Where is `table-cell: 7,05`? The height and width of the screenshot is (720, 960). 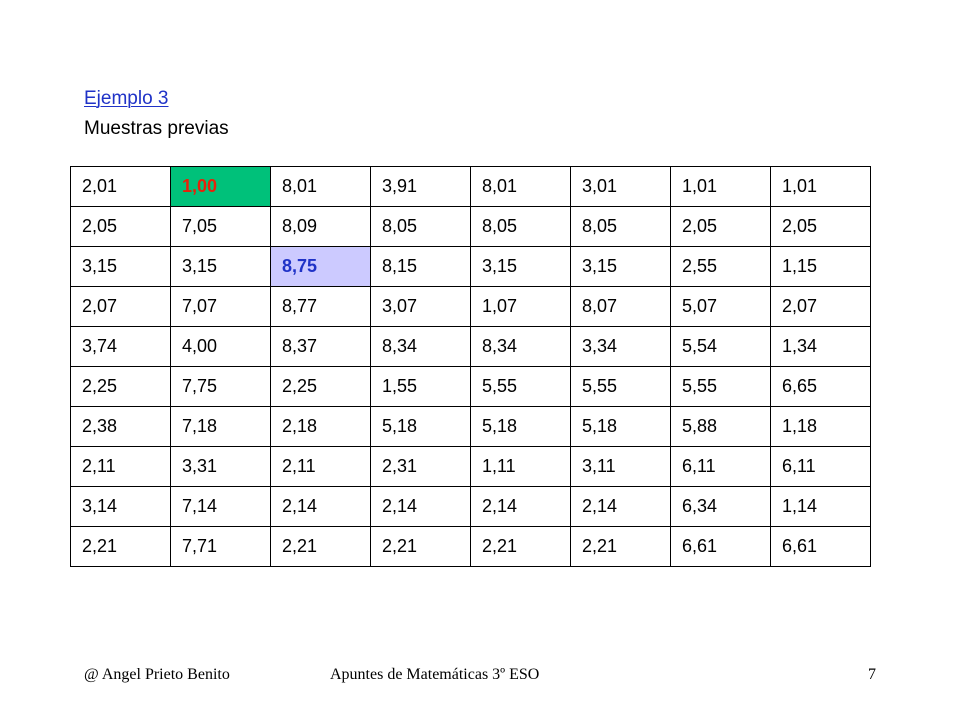 table-cell: 7,05 is located at coordinates (220, 226).